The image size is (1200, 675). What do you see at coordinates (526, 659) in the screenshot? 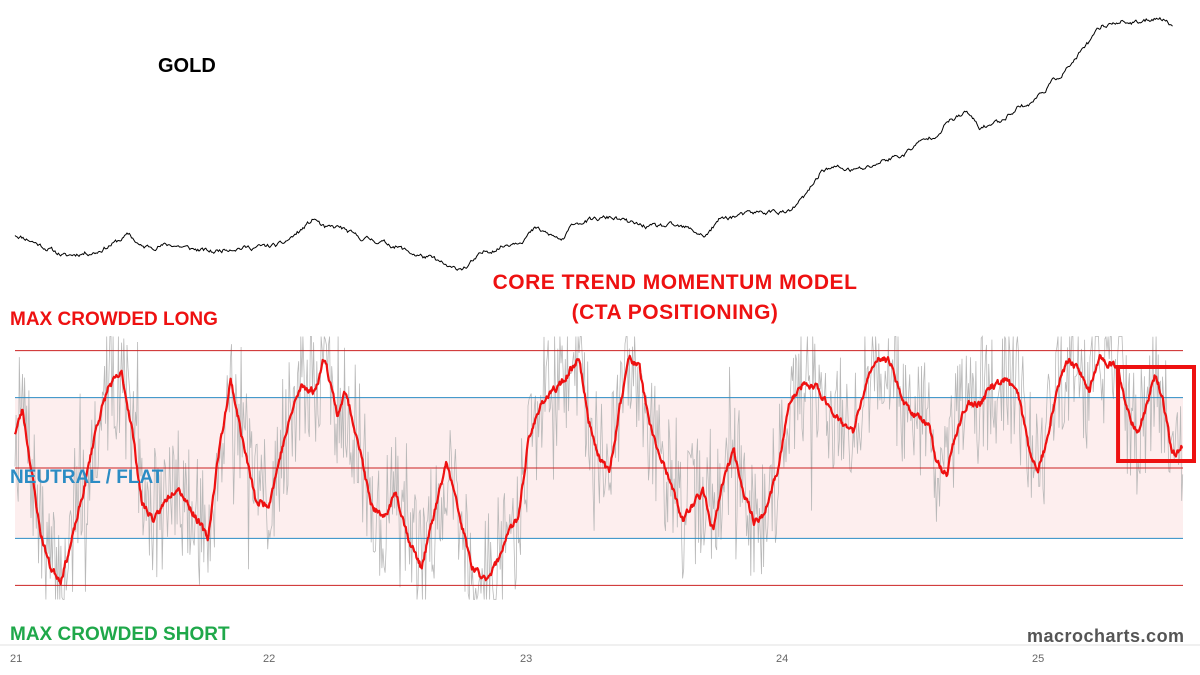
I see `x-tick-label: 23` at bounding box center [526, 659].